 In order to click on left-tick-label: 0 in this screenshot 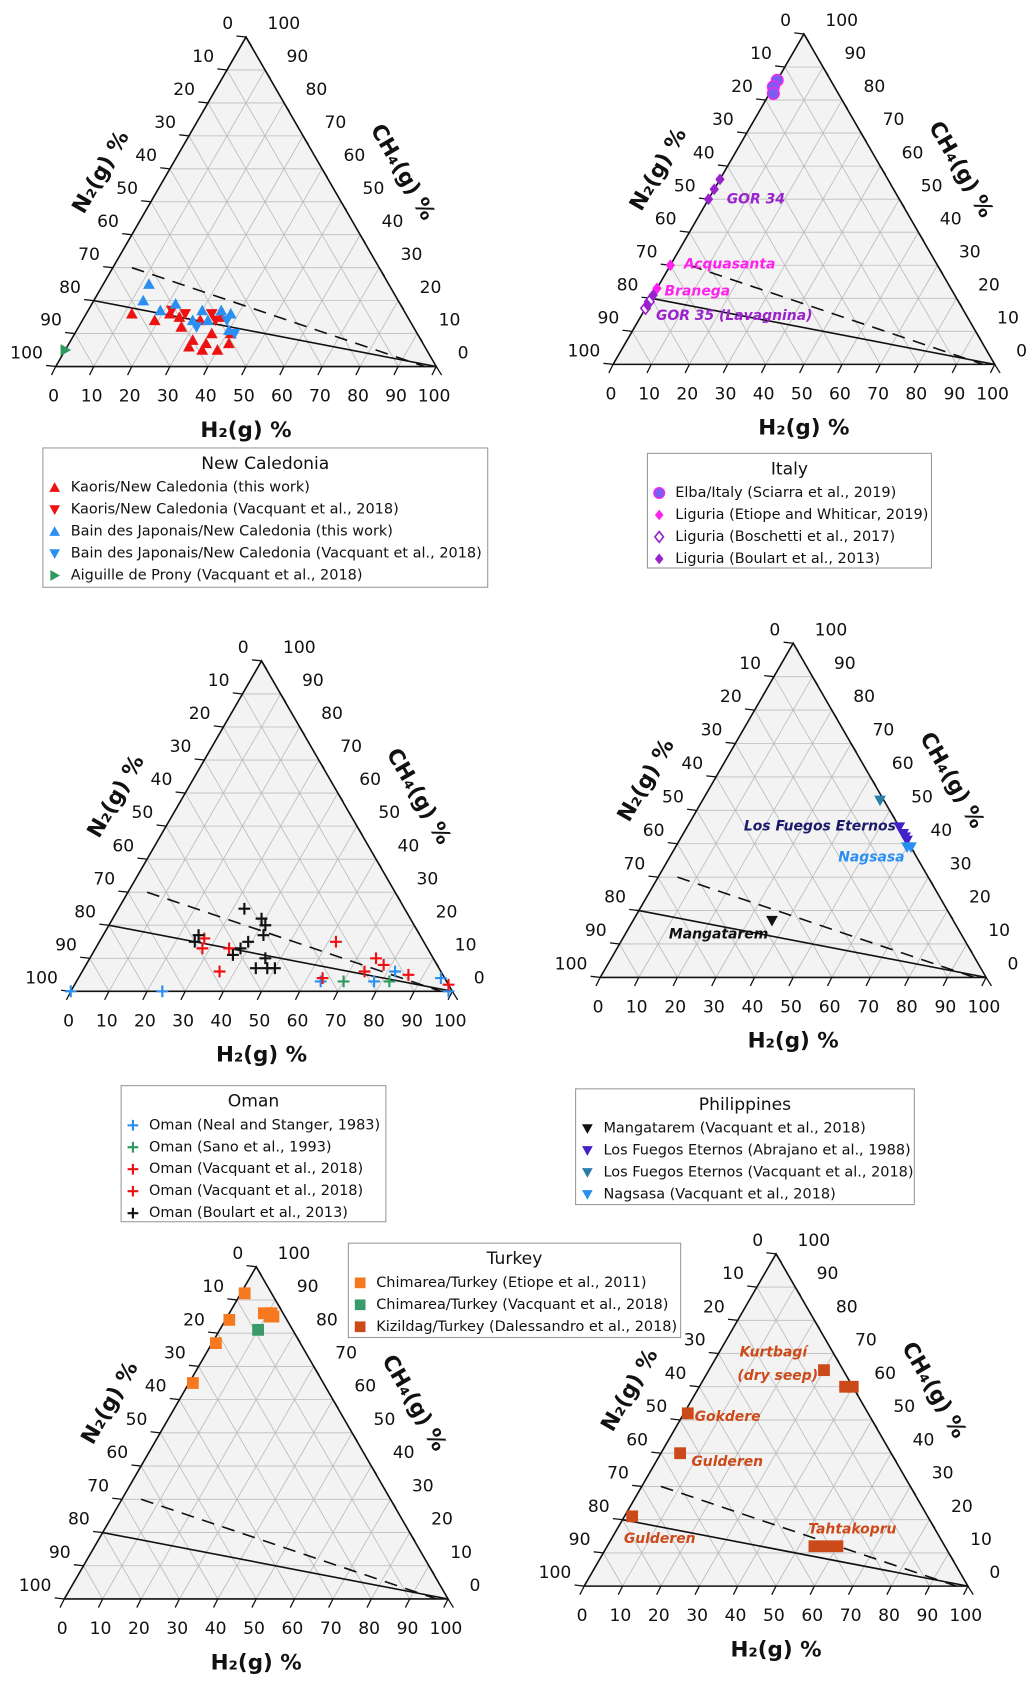, I will do `click(237, 1254)`.